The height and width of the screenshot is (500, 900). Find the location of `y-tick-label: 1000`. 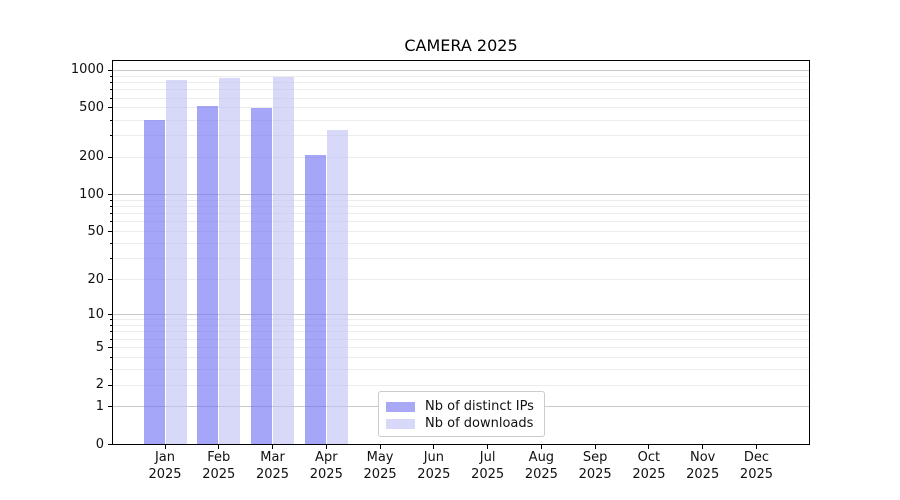

y-tick-label: 1000 is located at coordinates (87, 70).